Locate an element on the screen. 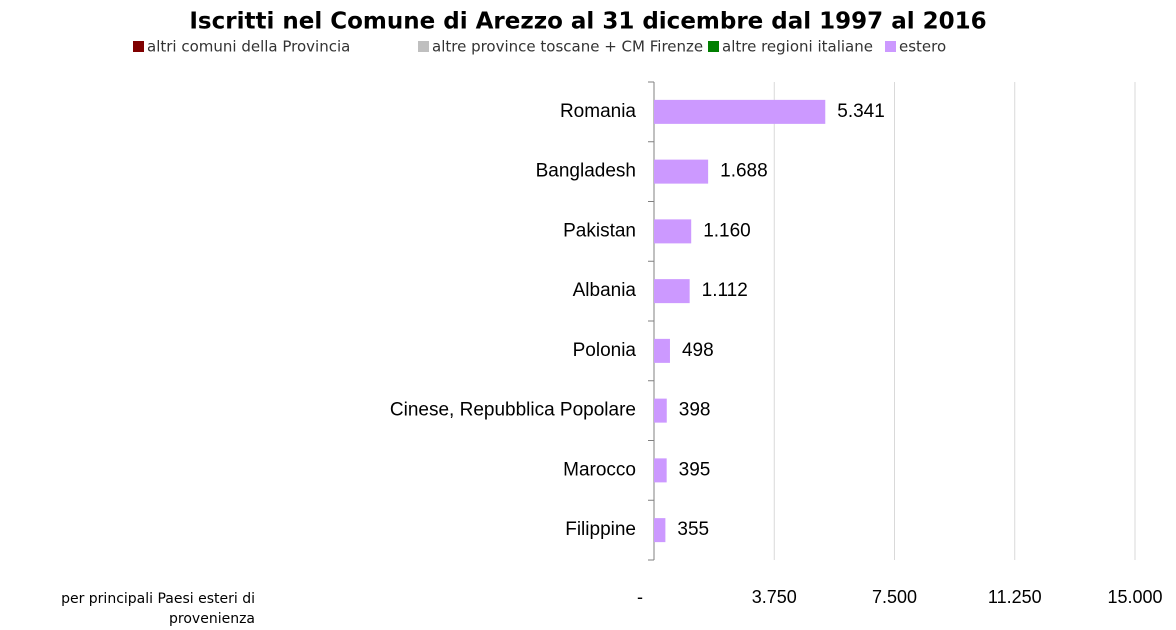 This screenshot has height=630, width=1176. y-tick-label: Bangladesh is located at coordinates (586, 171).